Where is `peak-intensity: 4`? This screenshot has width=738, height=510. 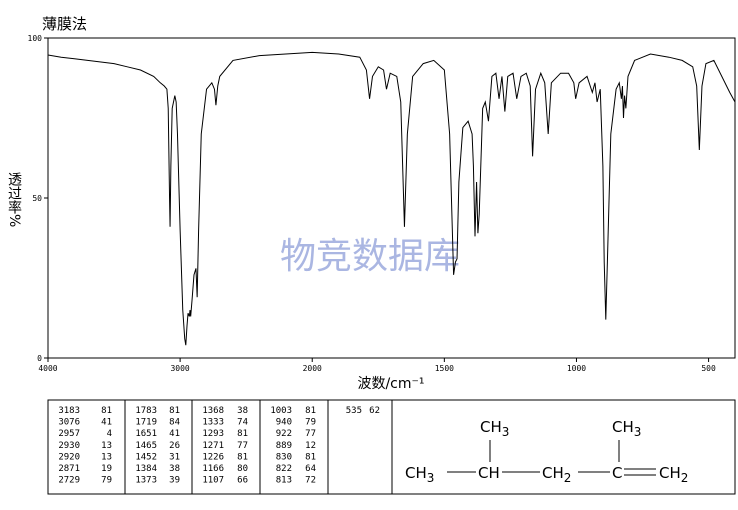
peak-intensity: 4 is located at coordinates (109, 434).